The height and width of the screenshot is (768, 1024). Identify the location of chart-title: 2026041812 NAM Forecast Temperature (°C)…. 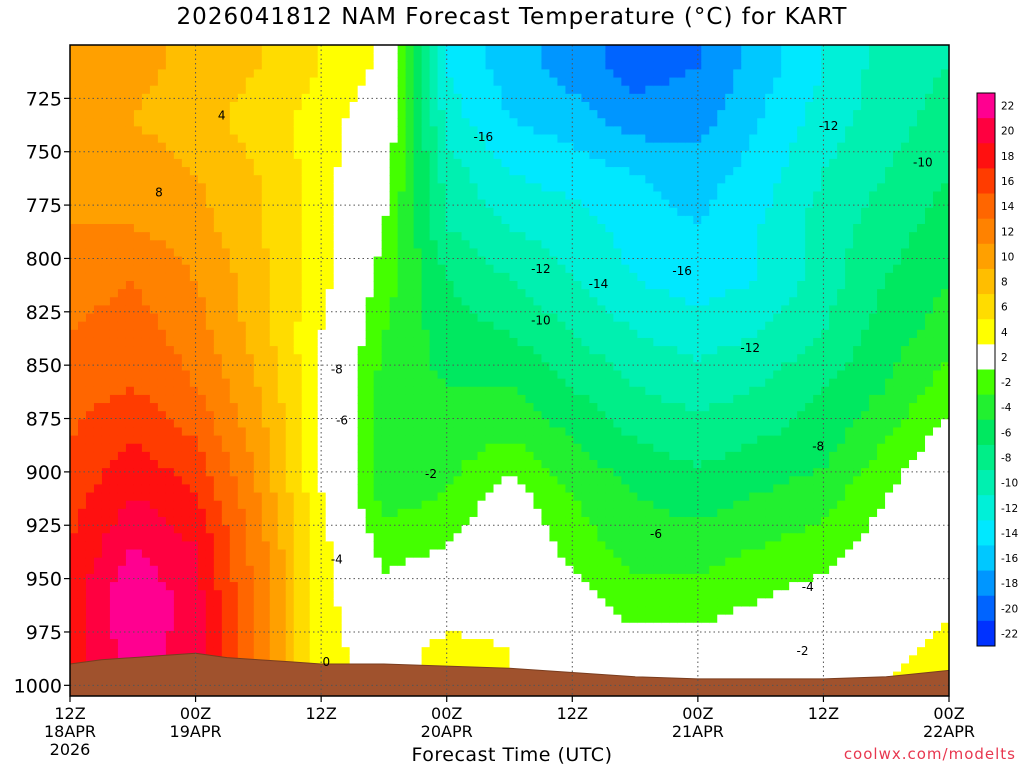
(512, 17).